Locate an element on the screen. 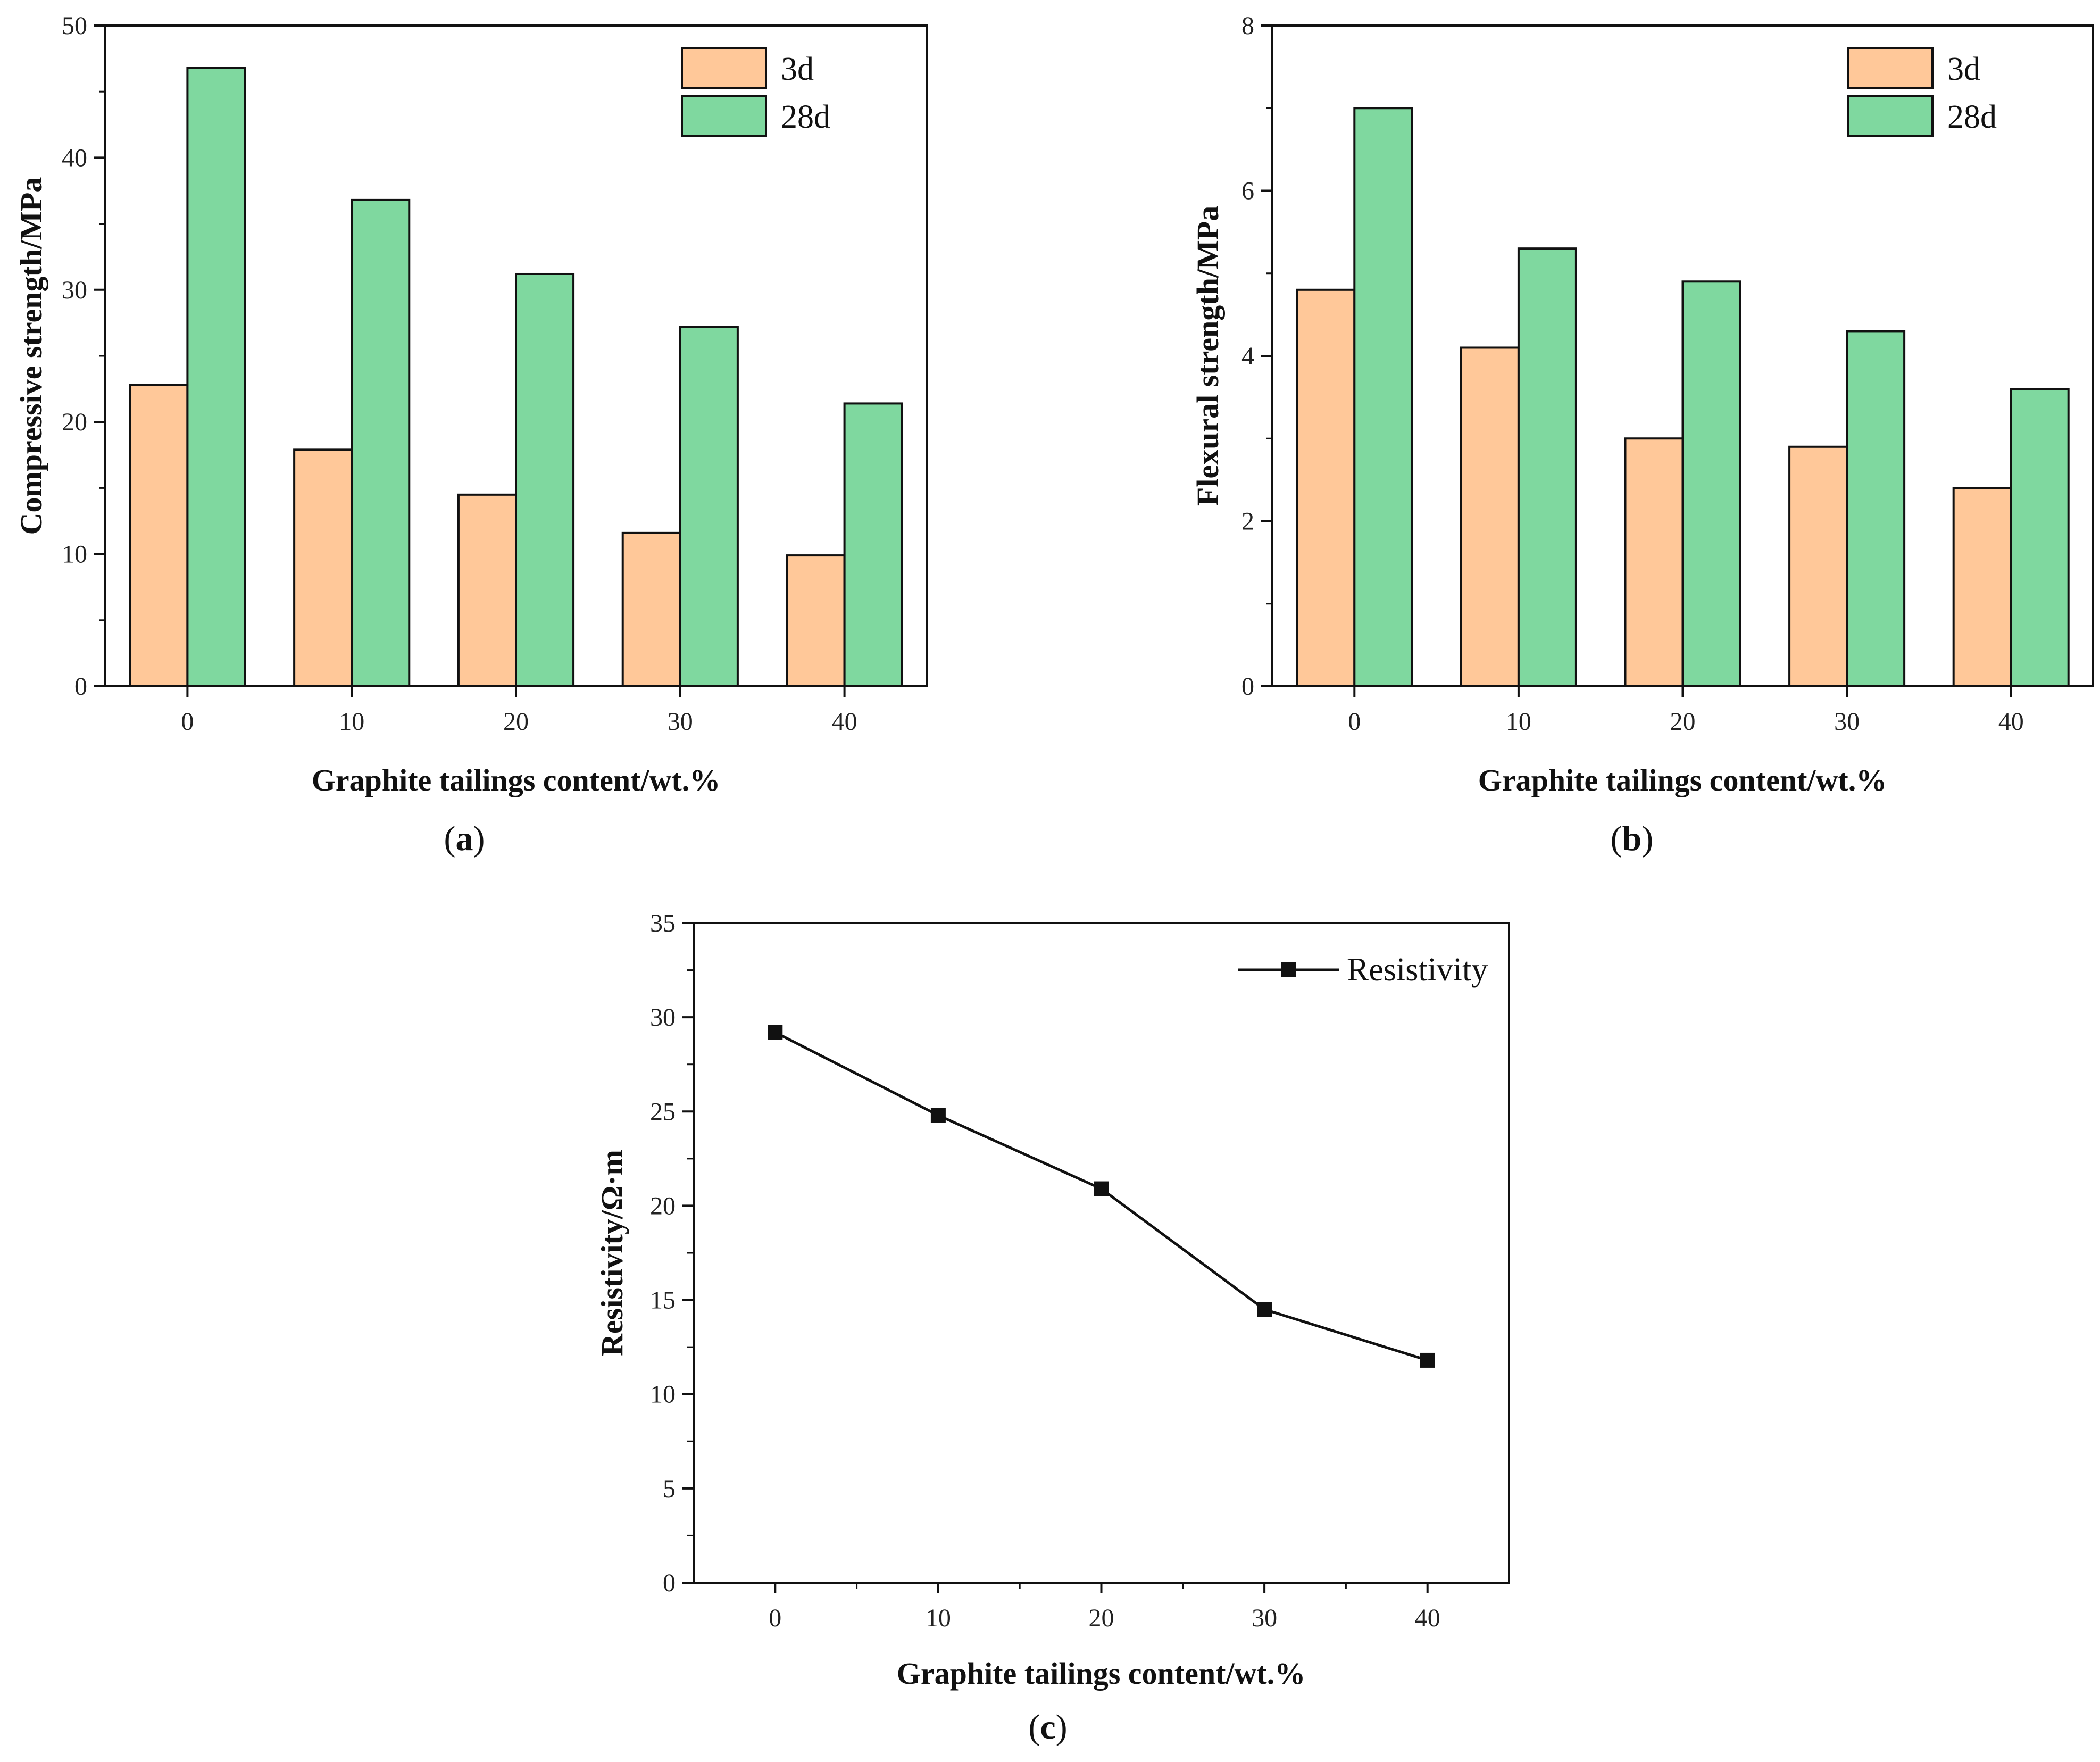 Image resolution: width=2100 pixels, height=1762 pixels. panel-label-b: (b) is located at coordinates (1632, 838).